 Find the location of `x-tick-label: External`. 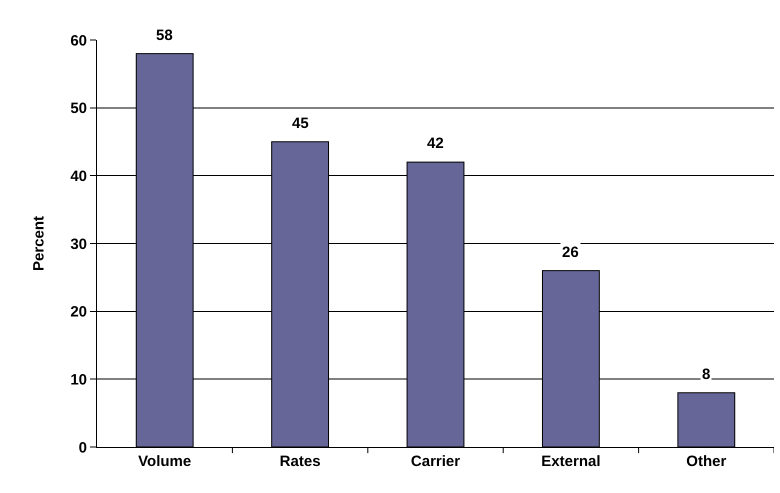

x-tick-label: External is located at coordinates (570, 461).